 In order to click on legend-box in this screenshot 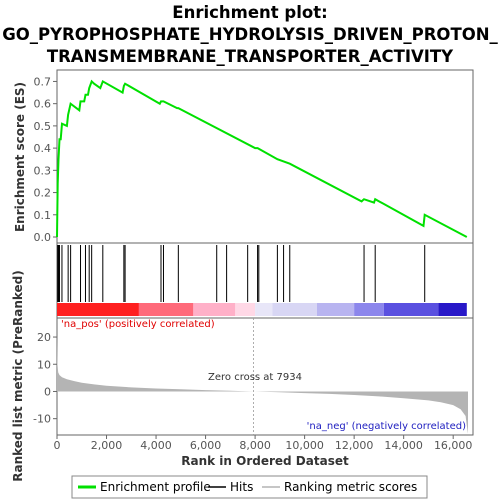, I will do `click(249, 487)`.